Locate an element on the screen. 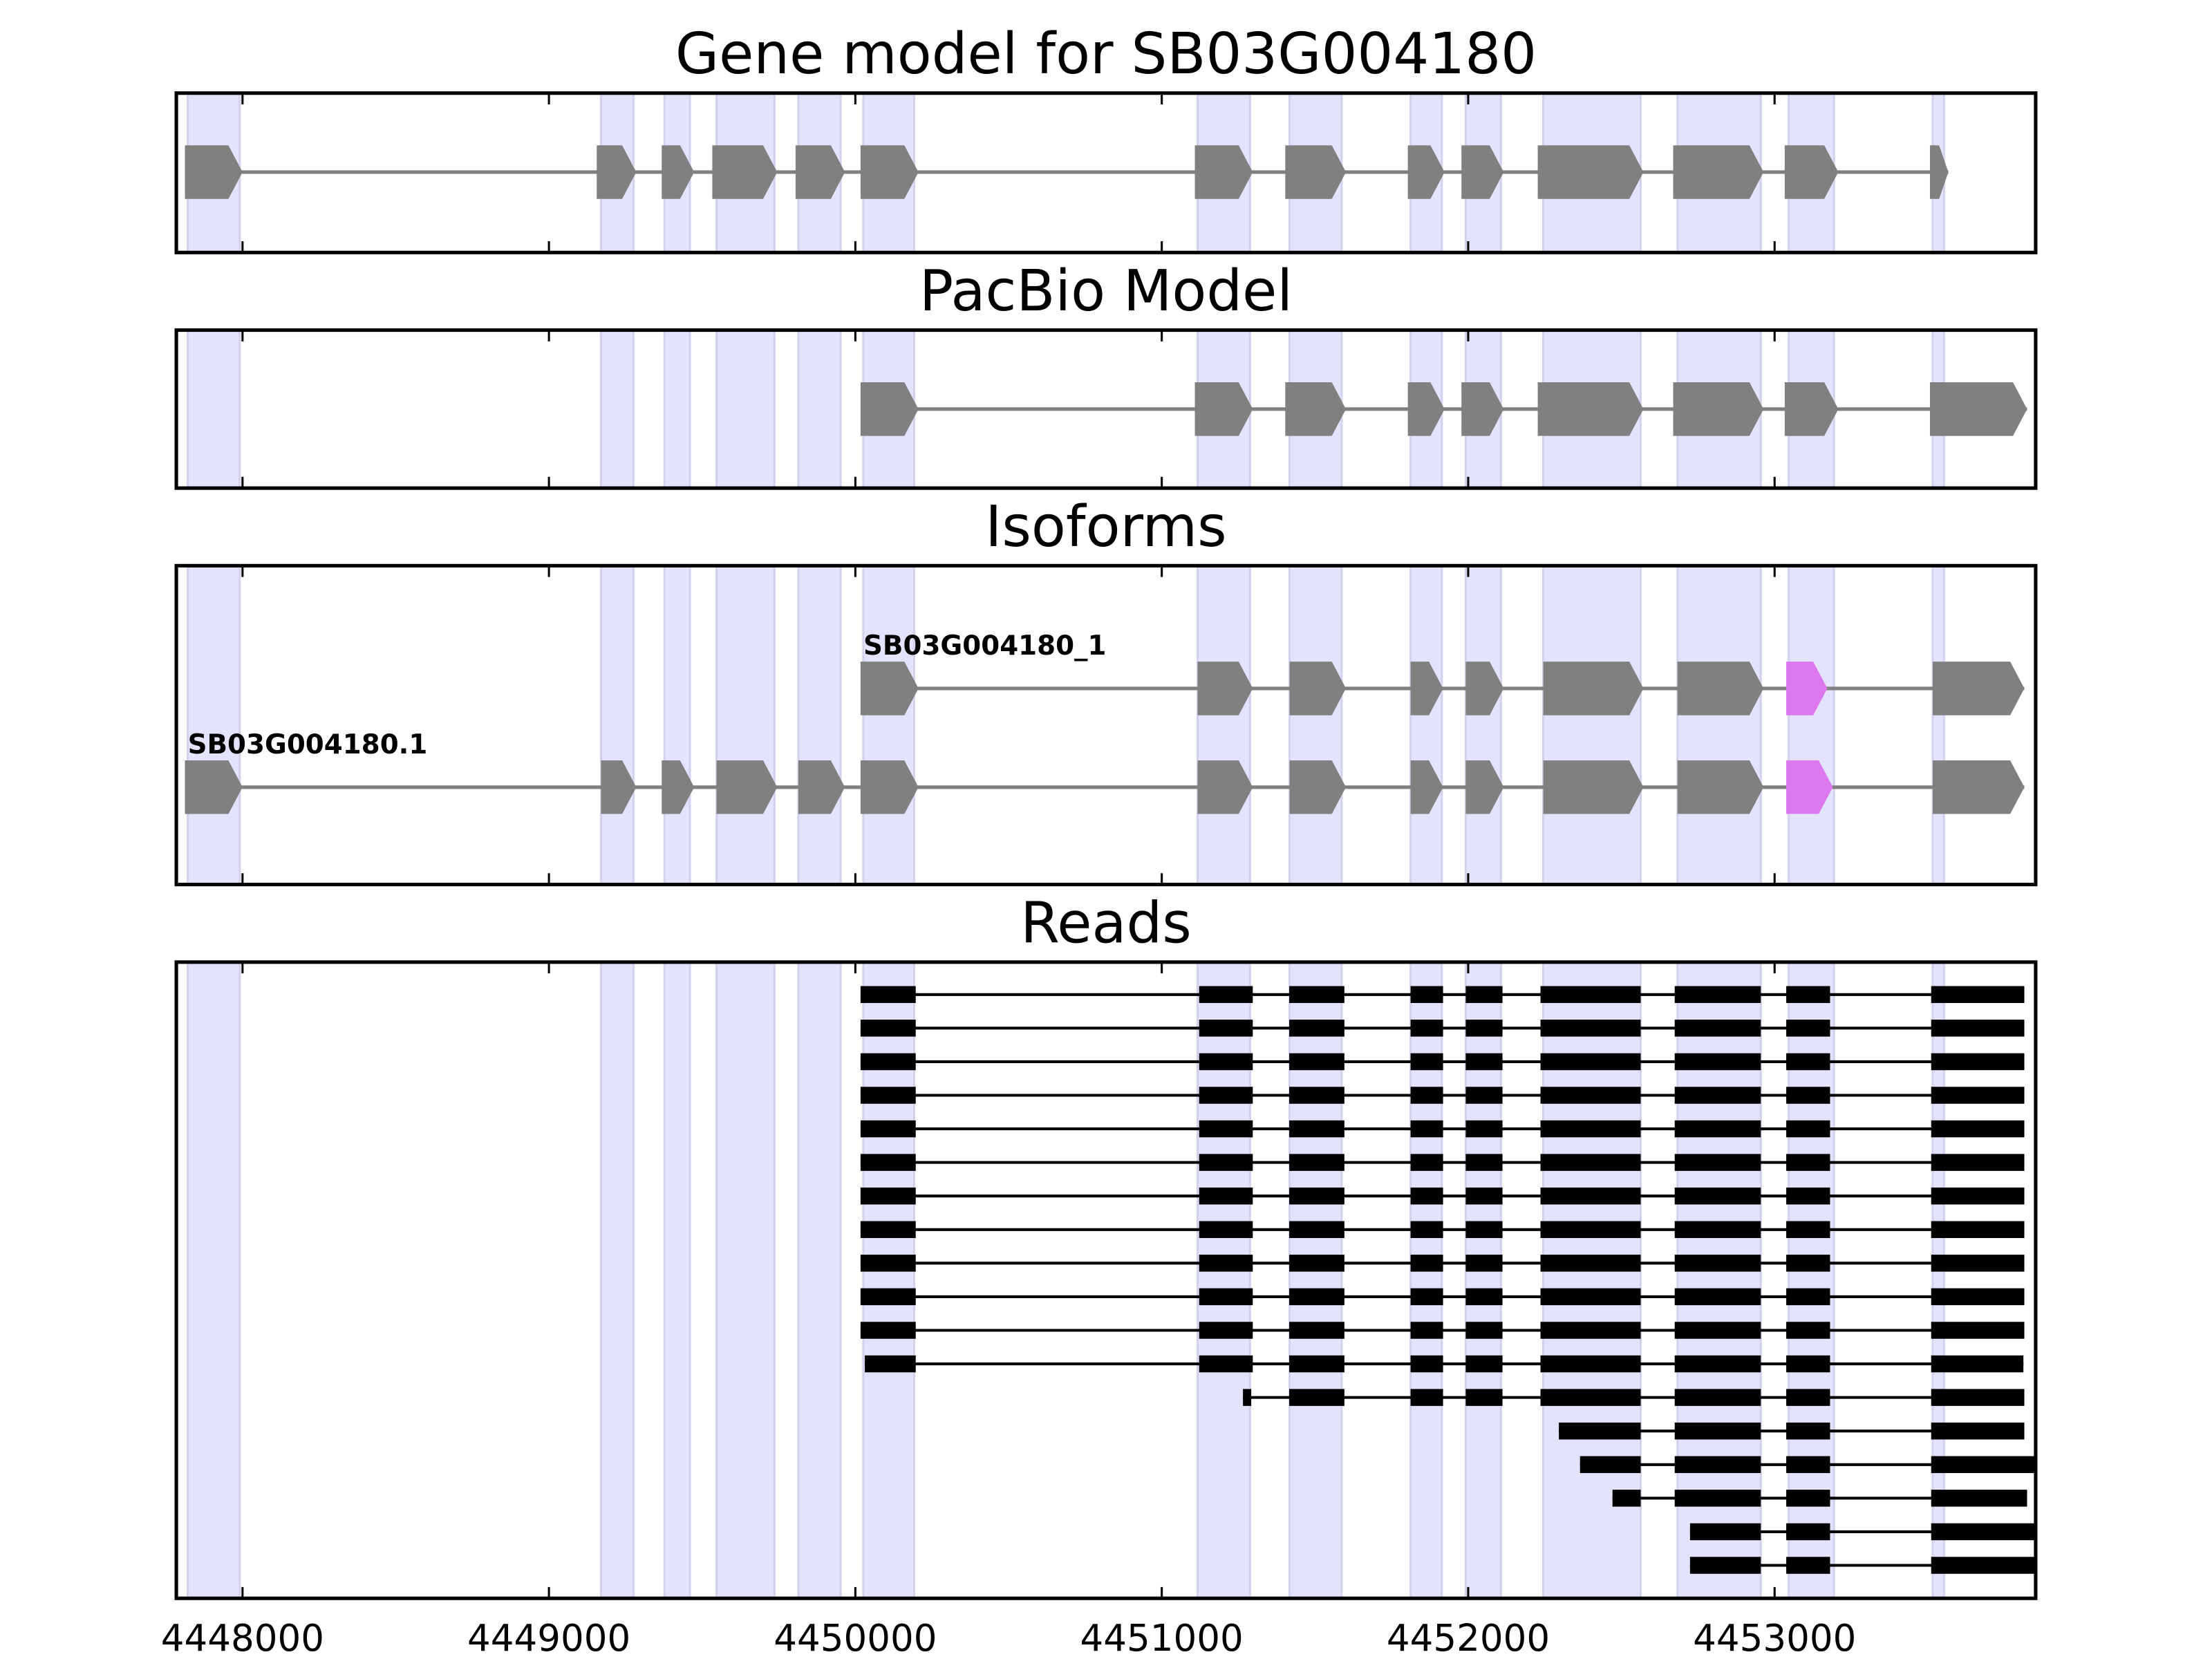 This screenshot has height=1659, width=2212. x-tick-label: 4449000 is located at coordinates (548, 1638).